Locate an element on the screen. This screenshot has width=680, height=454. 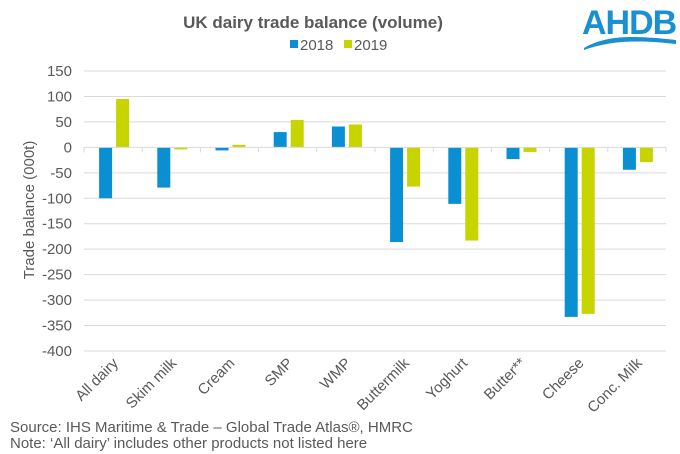
x-category-label: Cheese is located at coordinates (563, 379).